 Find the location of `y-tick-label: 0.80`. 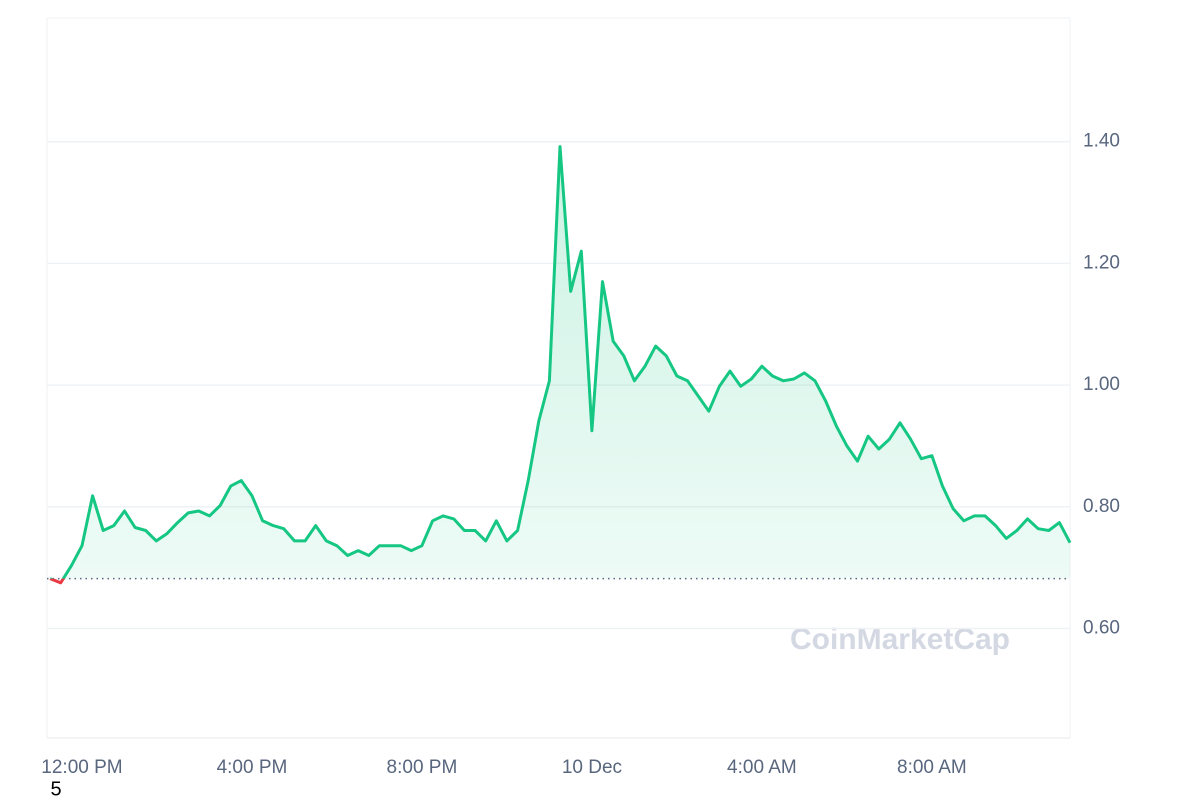

y-tick-label: 0.80 is located at coordinates (1101, 506).